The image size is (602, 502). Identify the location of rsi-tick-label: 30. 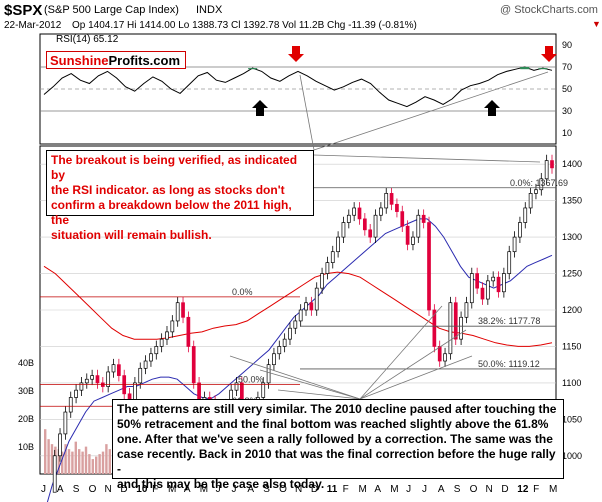
(567, 111).